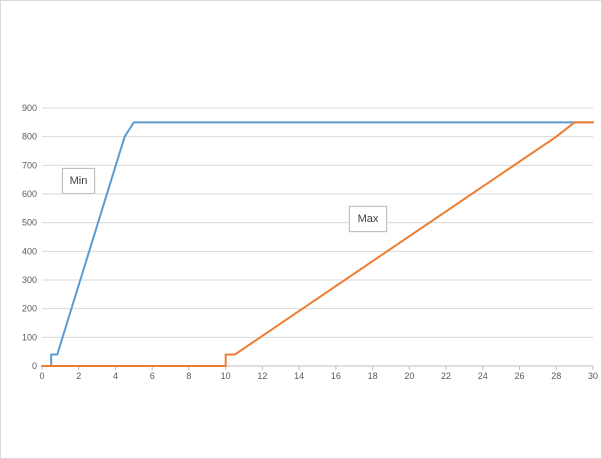  Describe the element at coordinates (29, 280) in the screenshot. I see `y-tick-label-300: 300` at that location.